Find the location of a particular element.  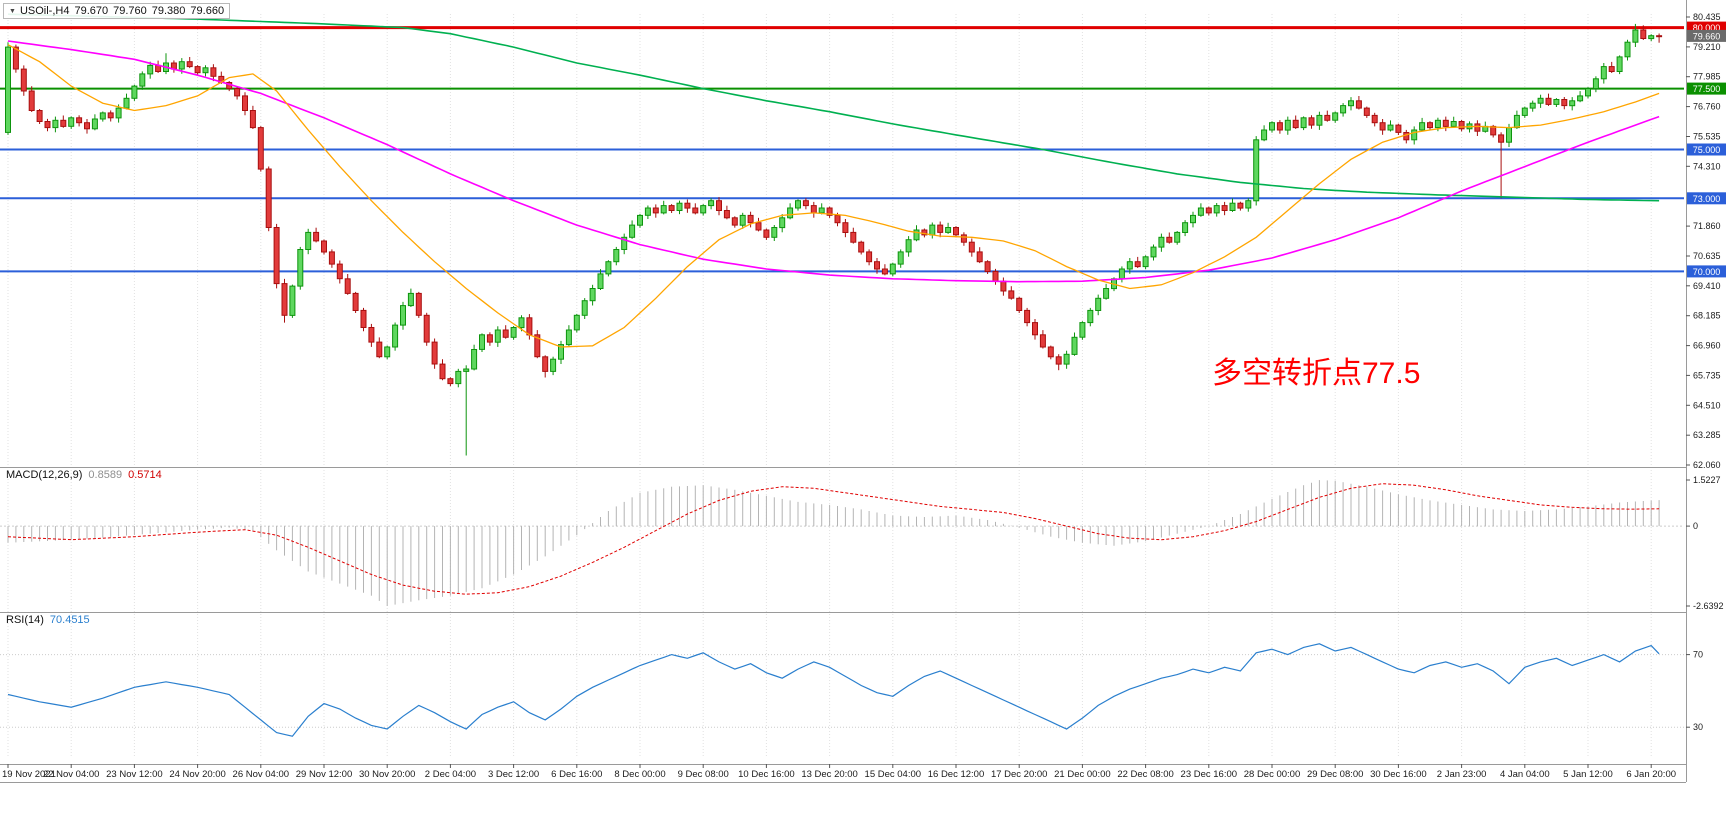

symbol-dropdown-icon: ▼ is located at coordinates (12, 11).